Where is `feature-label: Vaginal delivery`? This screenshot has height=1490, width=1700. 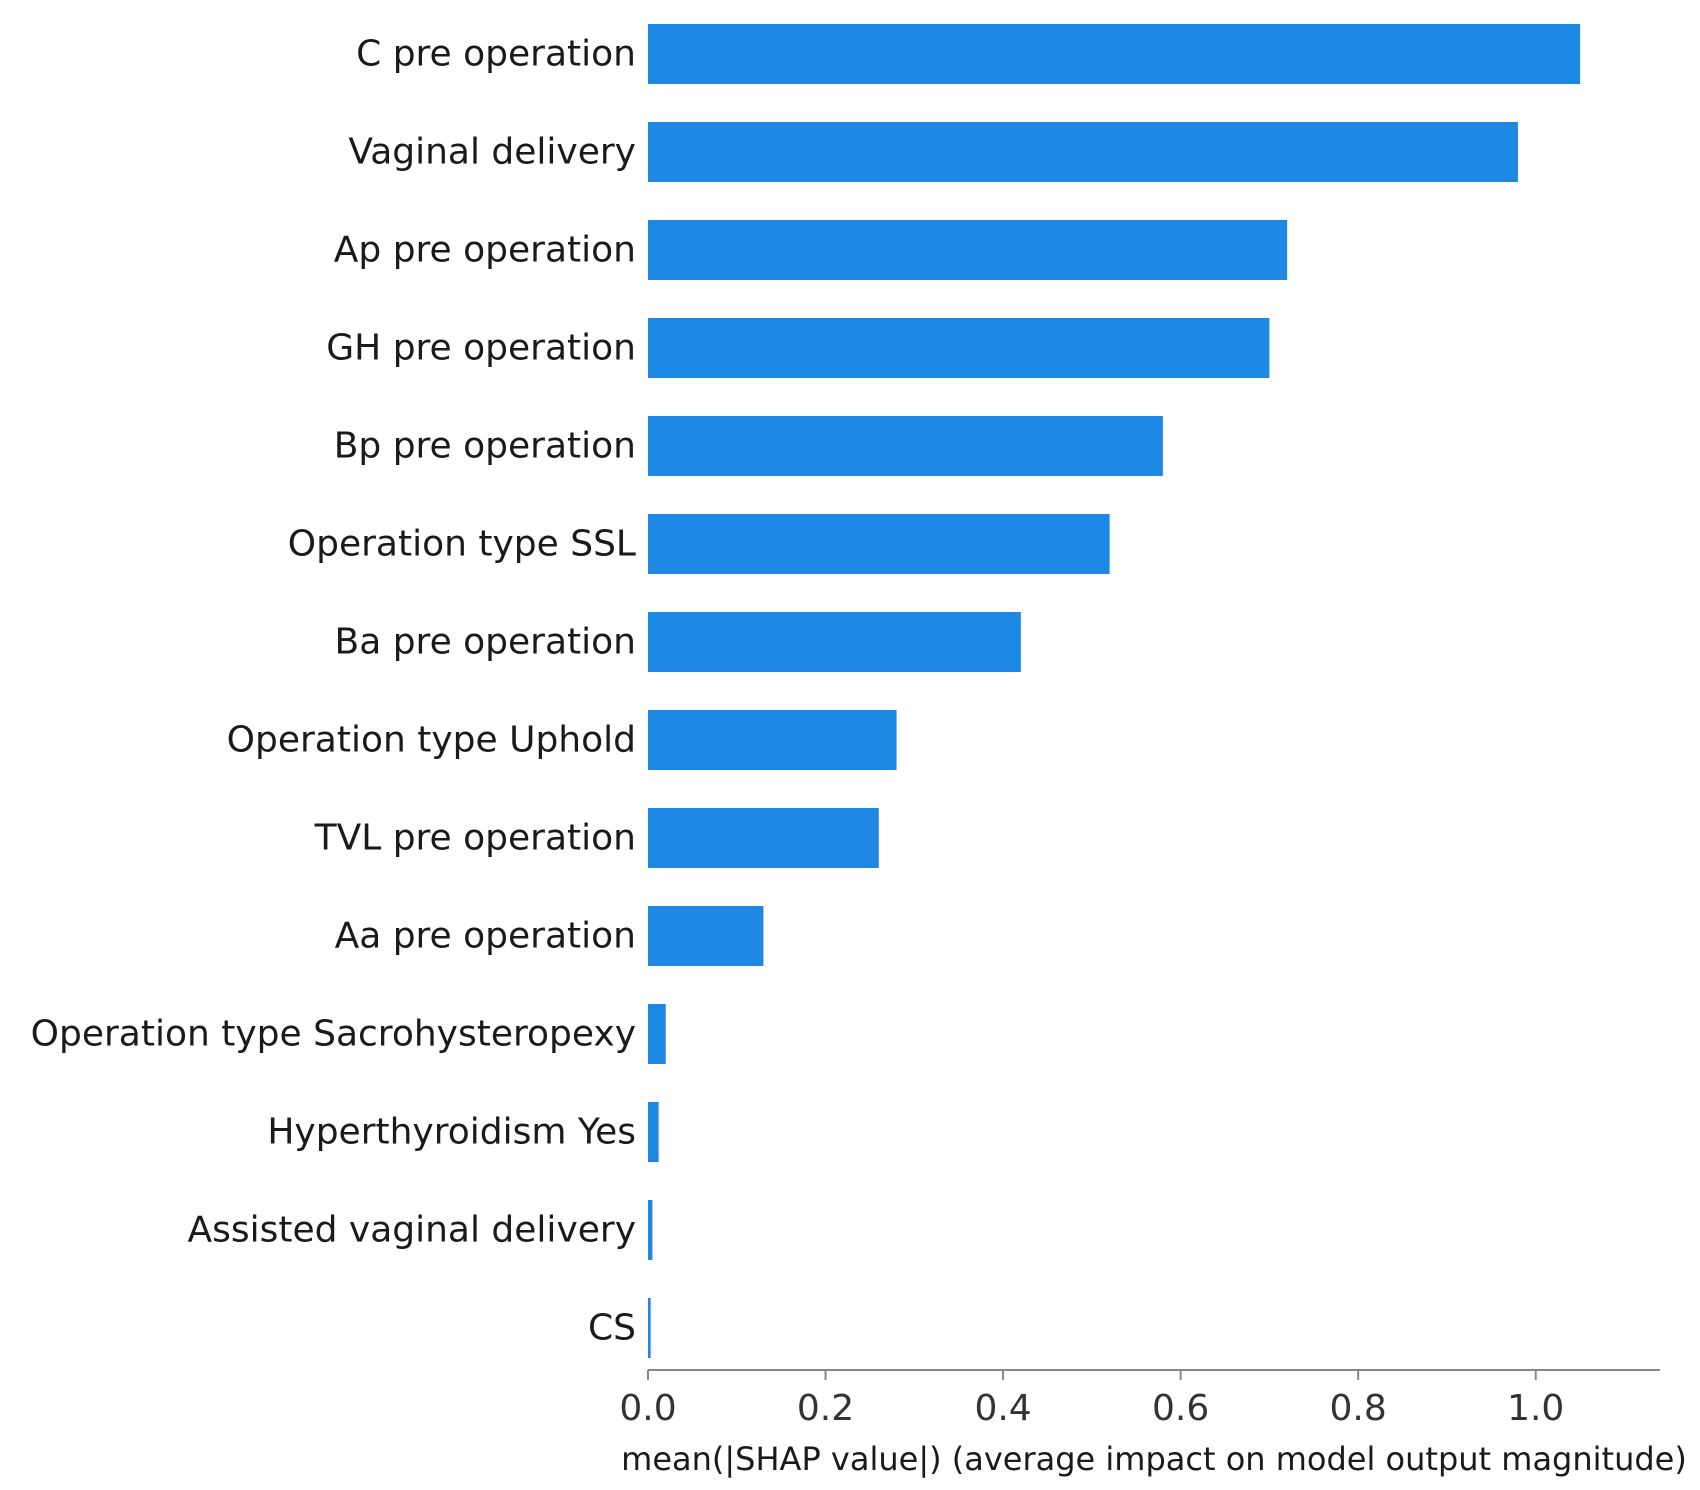 feature-label: Vaginal delivery is located at coordinates (492, 152).